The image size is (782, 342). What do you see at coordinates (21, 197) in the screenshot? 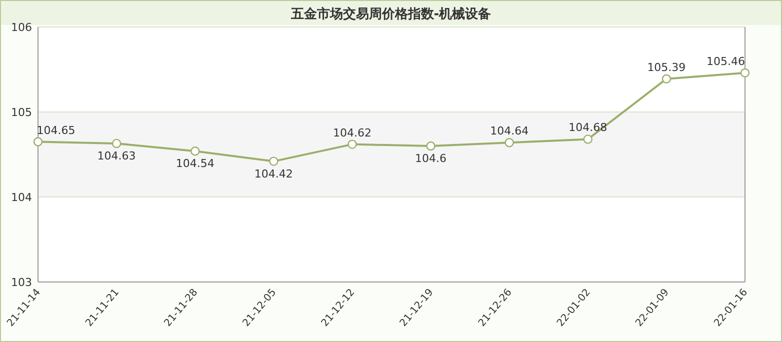
I see `y-tick-label: 104` at bounding box center [21, 197].